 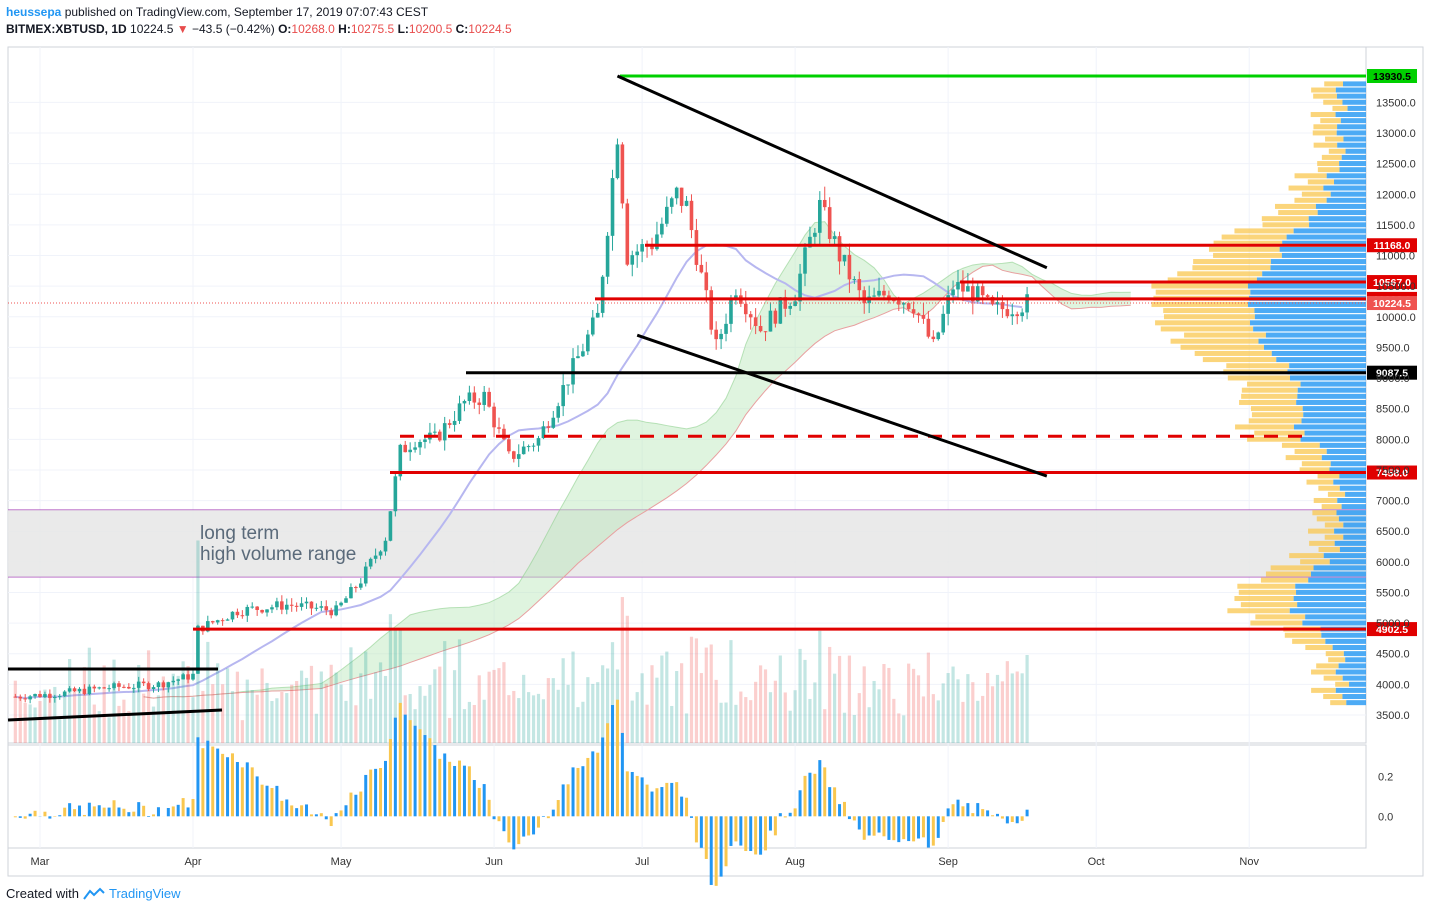 What do you see at coordinates (1392, 372) in the screenshot?
I see `price-tag-9087.5` at bounding box center [1392, 372].